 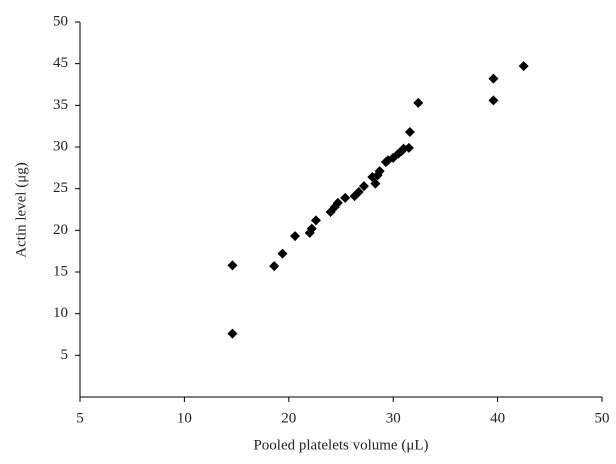 I want to click on y-axis-label: Actin level (μg), so click(x=21, y=210).